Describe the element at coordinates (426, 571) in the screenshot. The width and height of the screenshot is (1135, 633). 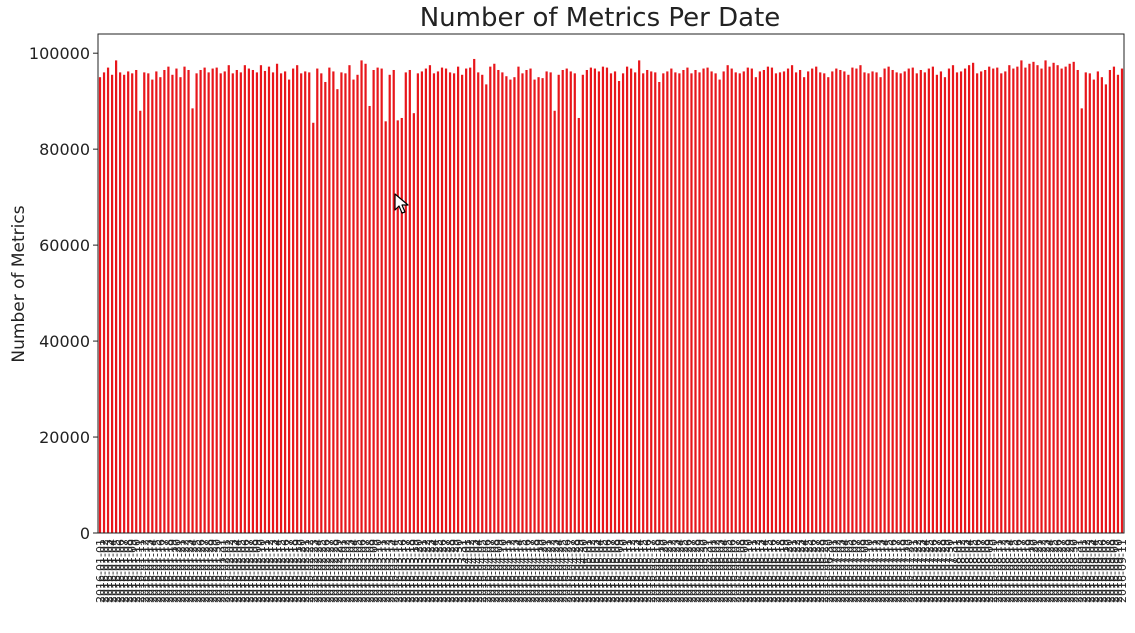
I see `x-tick-label: 2016-03-22` at that location.